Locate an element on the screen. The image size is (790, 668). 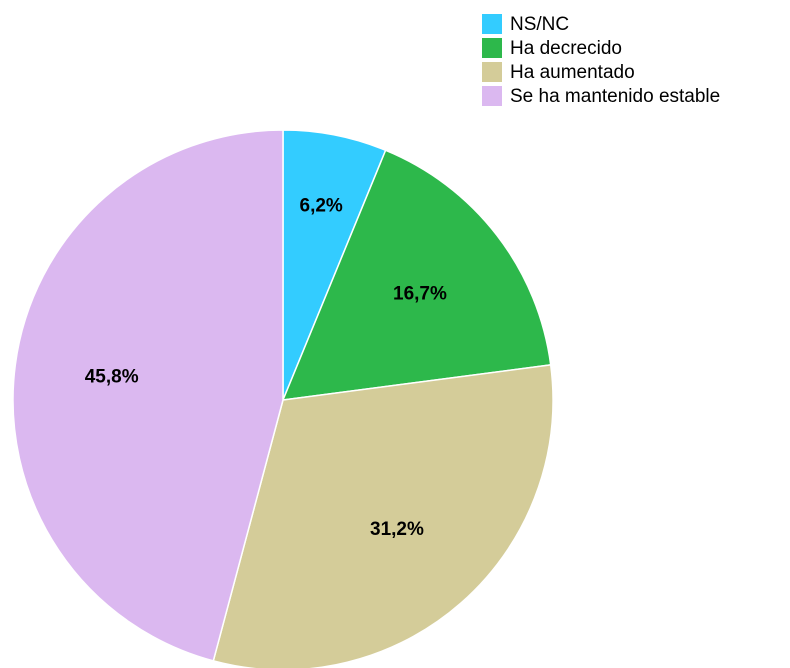
legend-label: Ha aumentado is located at coordinates (572, 72).